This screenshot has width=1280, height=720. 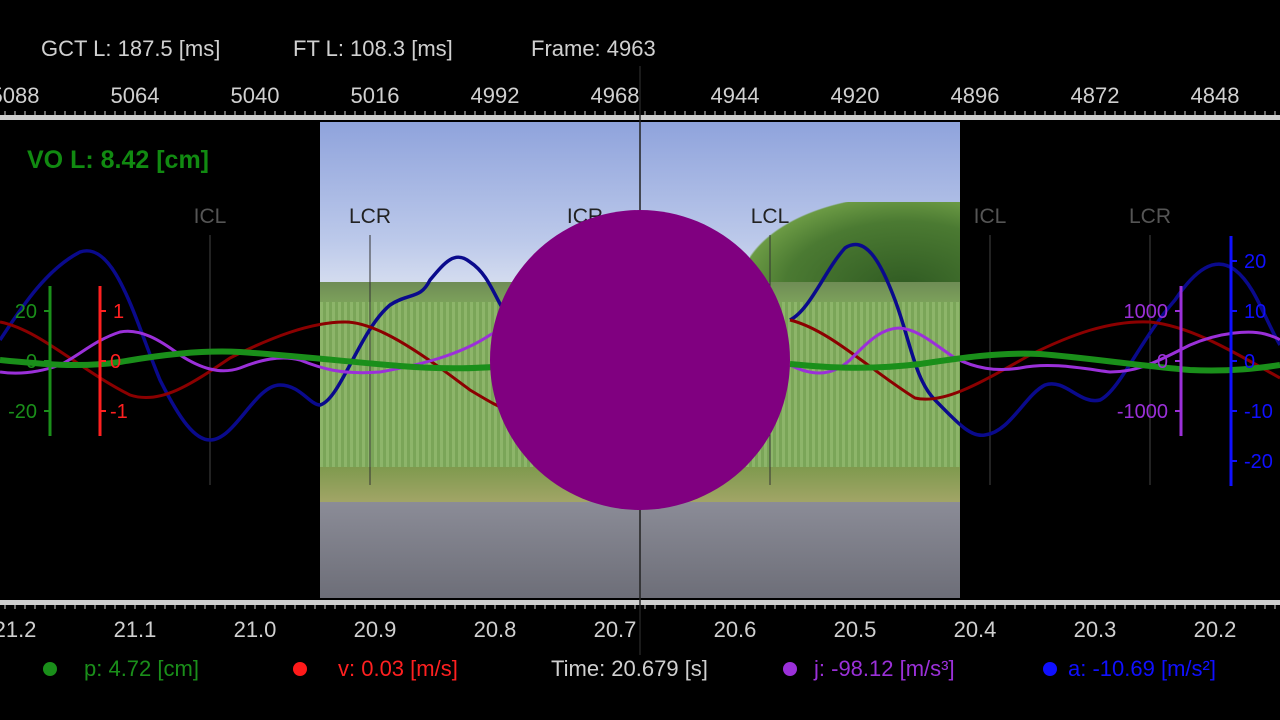 What do you see at coordinates (855, 629) in the screenshot?
I see `bottom-tick-label: 20.5` at bounding box center [855, 629].